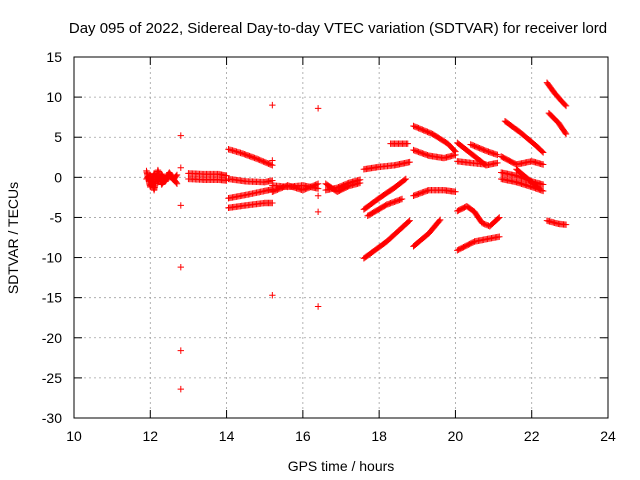  What do you see at coordinates (54, 97) in the screenshot?
I see `y-tick-label: 10` at bounding box center [54, 97].